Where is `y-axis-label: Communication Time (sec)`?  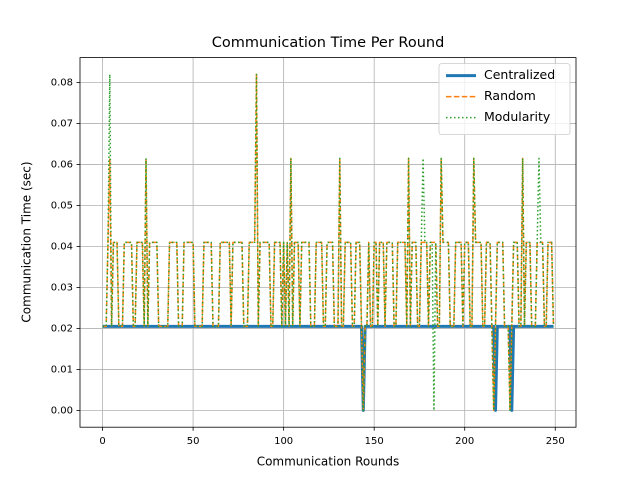
y-axis-label: Communication Time (sec) is located at coordinates (27, 241).